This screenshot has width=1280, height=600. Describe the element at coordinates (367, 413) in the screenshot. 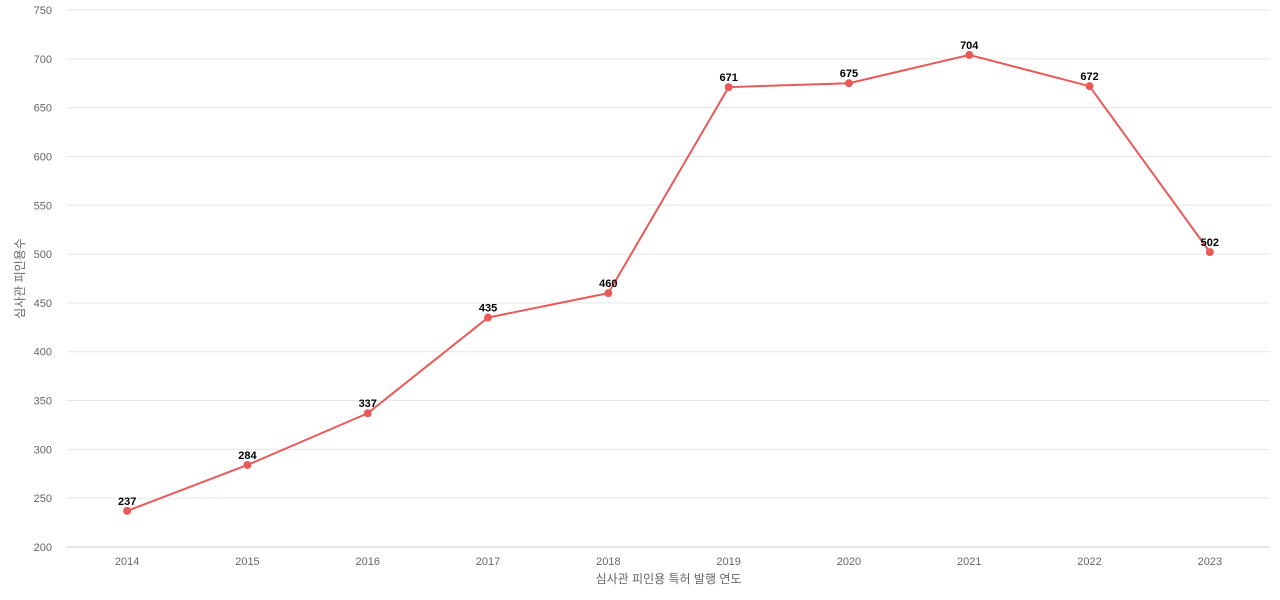

I see `data-point-2016` at that location.